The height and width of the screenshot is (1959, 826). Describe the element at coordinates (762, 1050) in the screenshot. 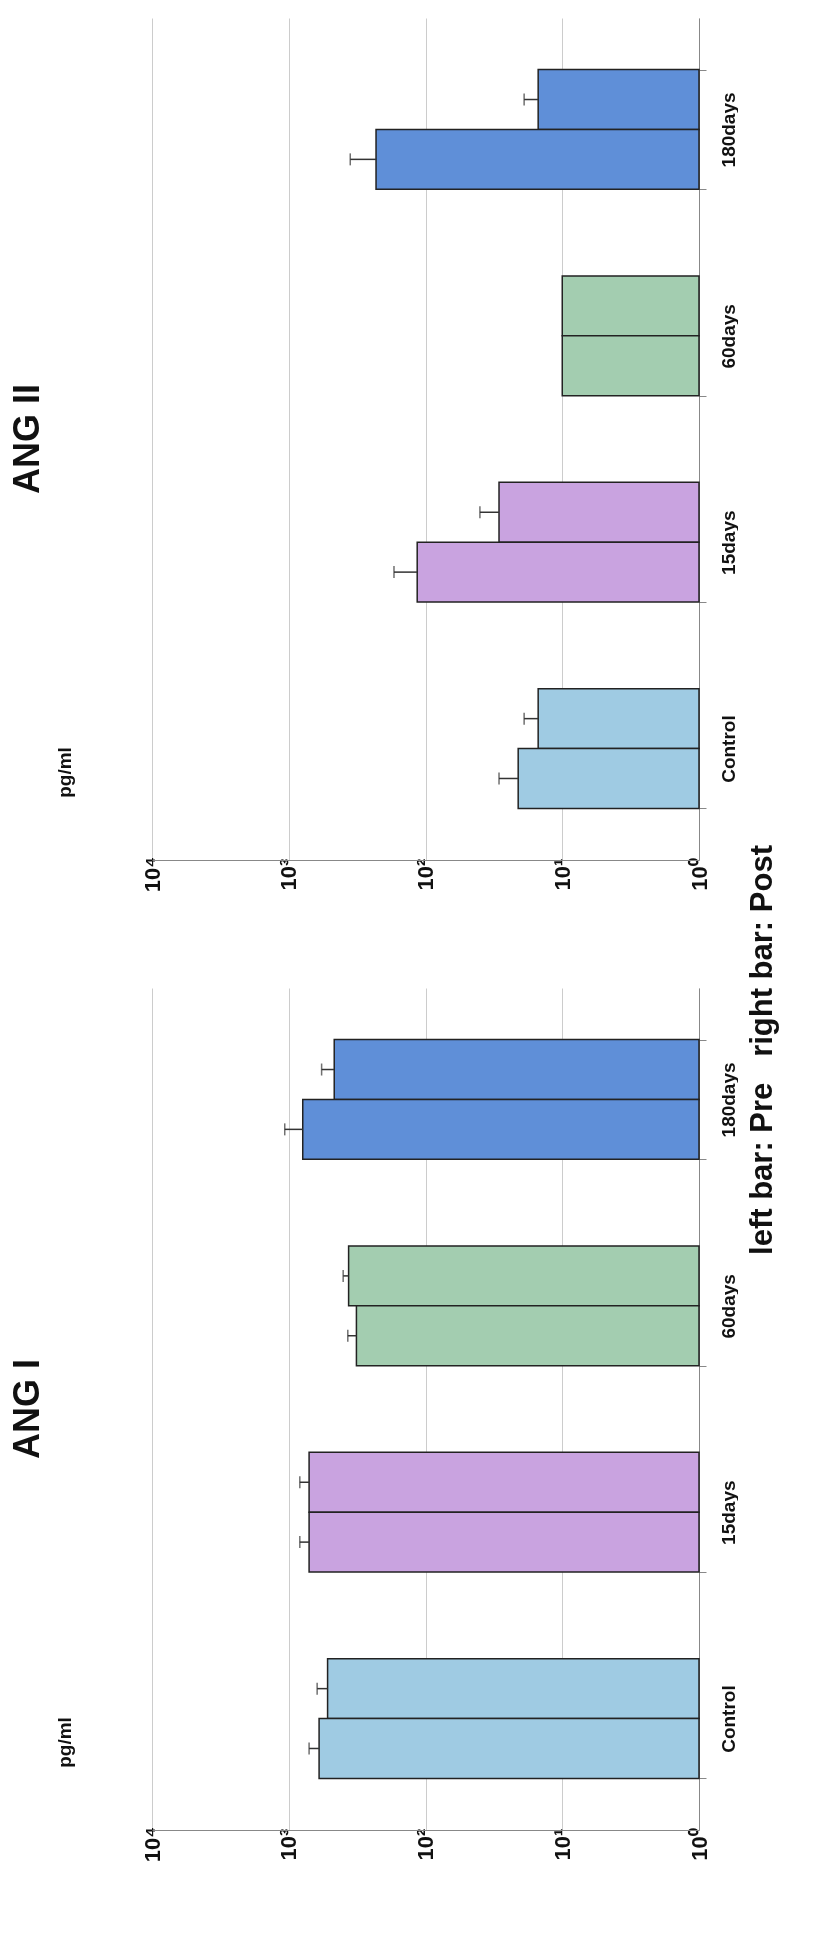

I see `text: left bar: Pre right bar: Post` at that location.